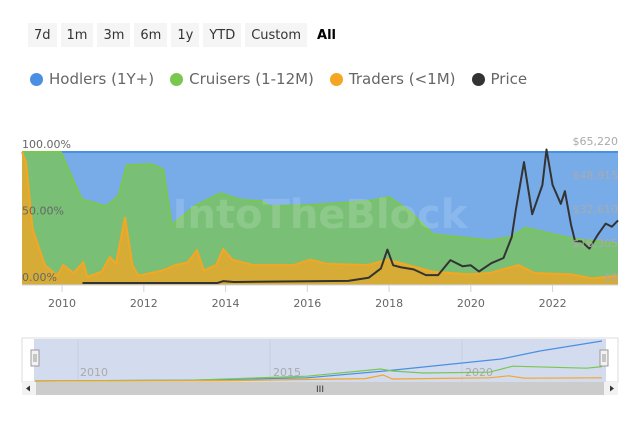  What do you see at coordinates (62, 303) in the screenshot?
I see `x-tick-label: 2010` at bounding box center [62, 303].